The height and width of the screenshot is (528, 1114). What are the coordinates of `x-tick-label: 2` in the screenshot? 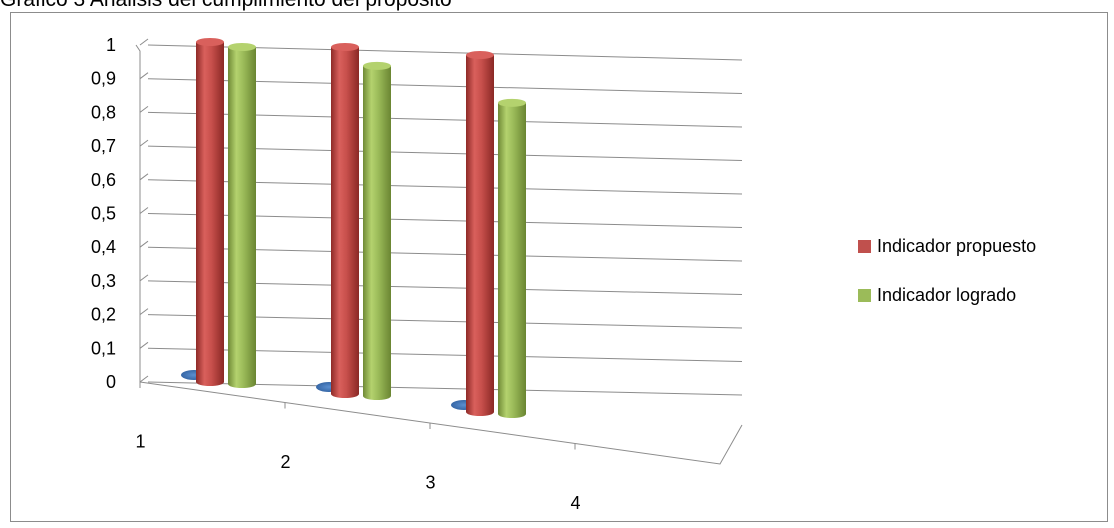 It's located at (285, 462).